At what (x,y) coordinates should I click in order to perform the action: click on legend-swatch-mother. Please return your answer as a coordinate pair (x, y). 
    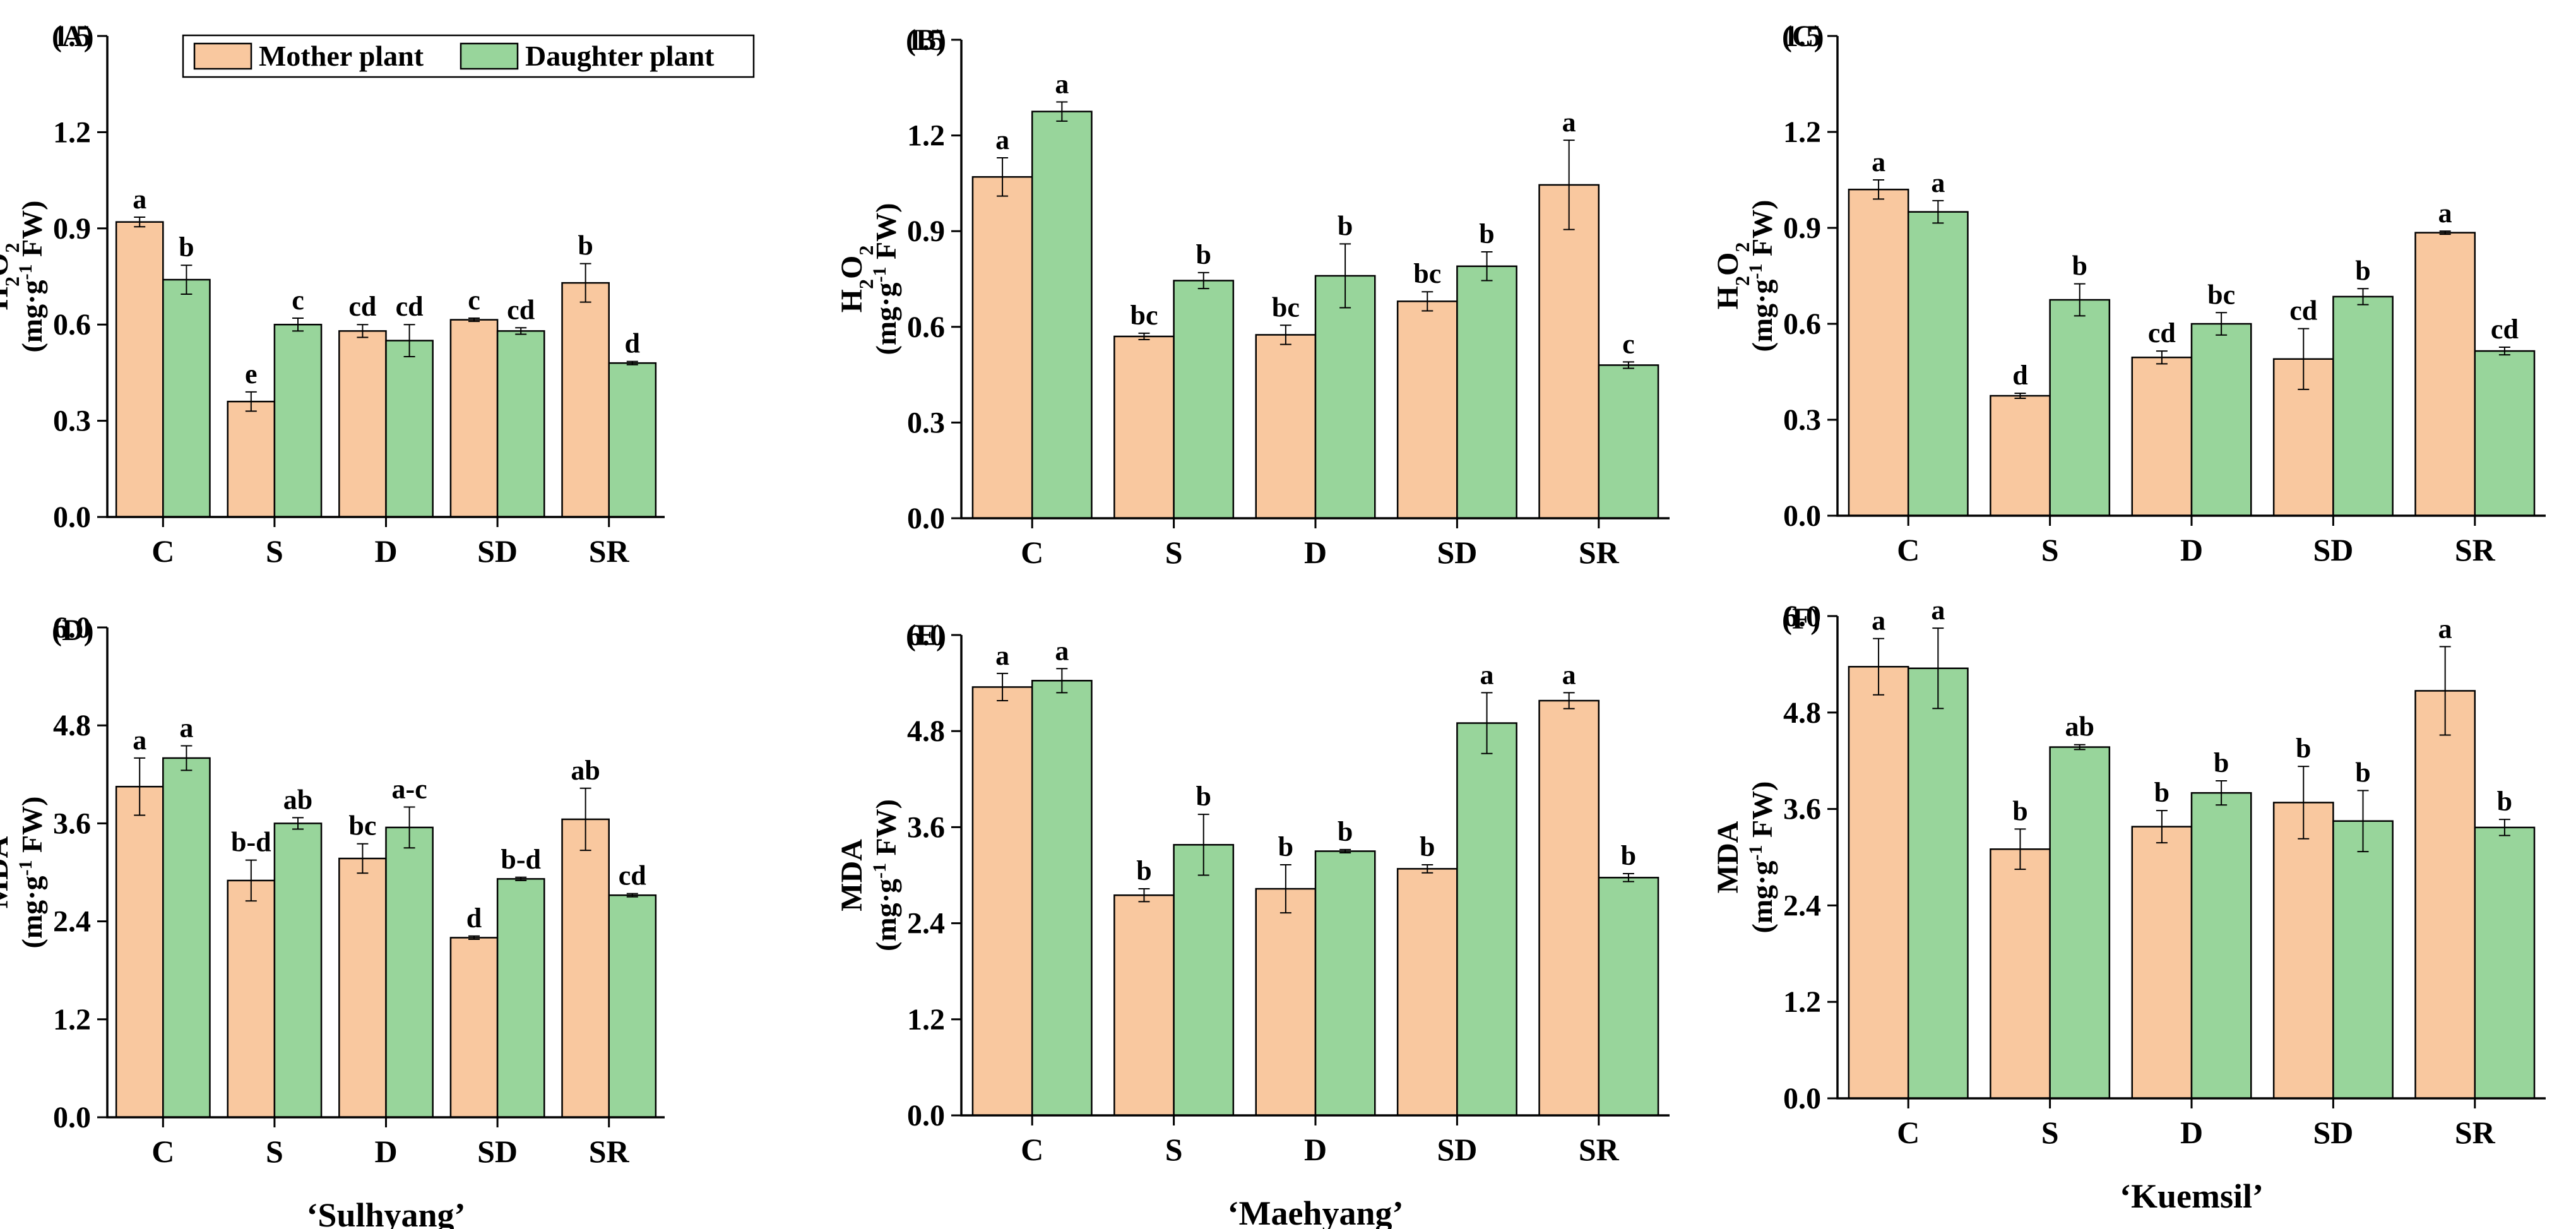
    Looking at the image, I should click on (222, 56).